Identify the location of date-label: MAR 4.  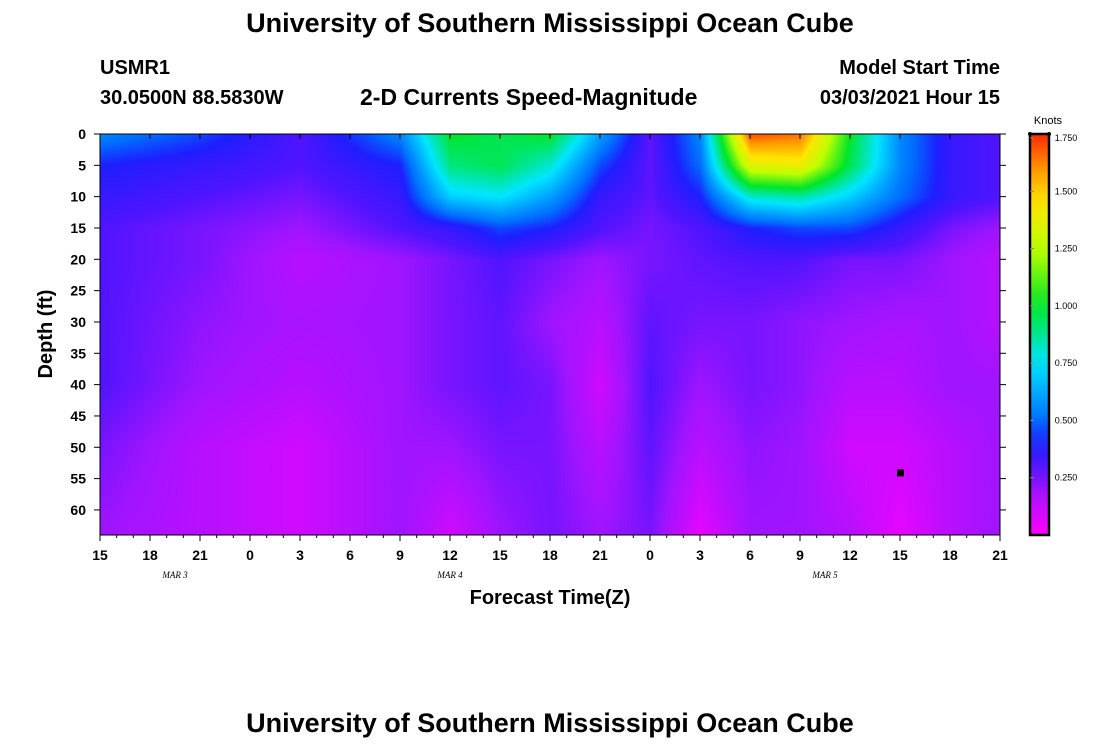
(449, 575).